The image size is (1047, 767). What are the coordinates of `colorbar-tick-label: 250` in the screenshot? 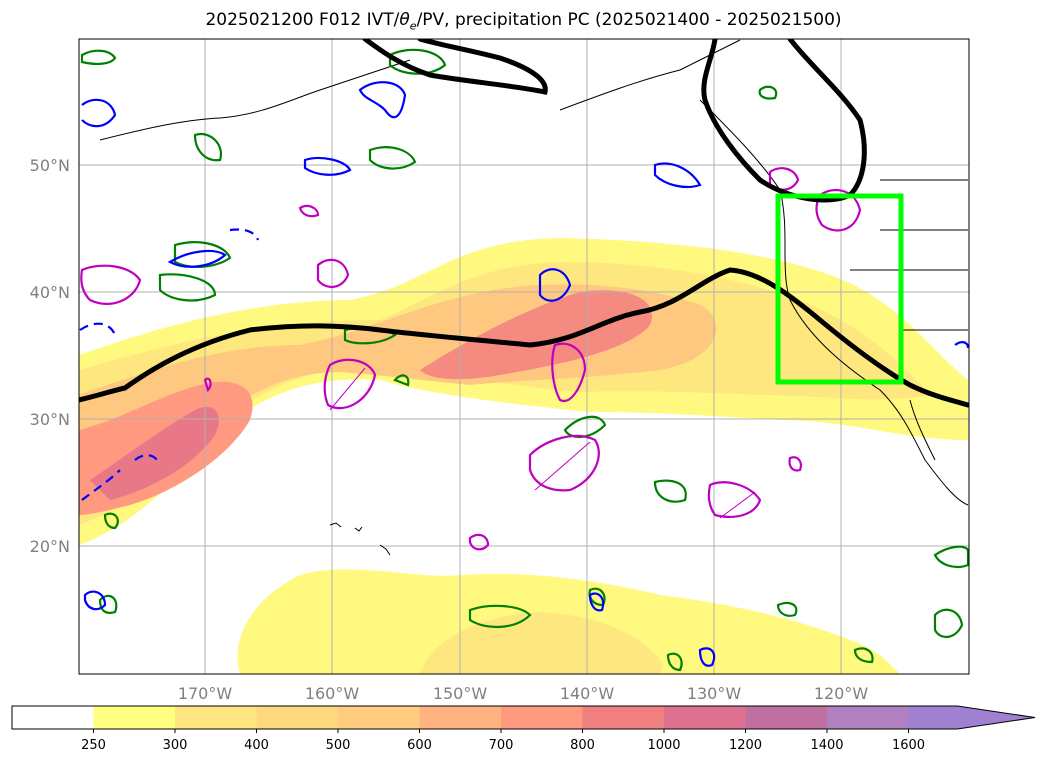 It's located at (93, 745).